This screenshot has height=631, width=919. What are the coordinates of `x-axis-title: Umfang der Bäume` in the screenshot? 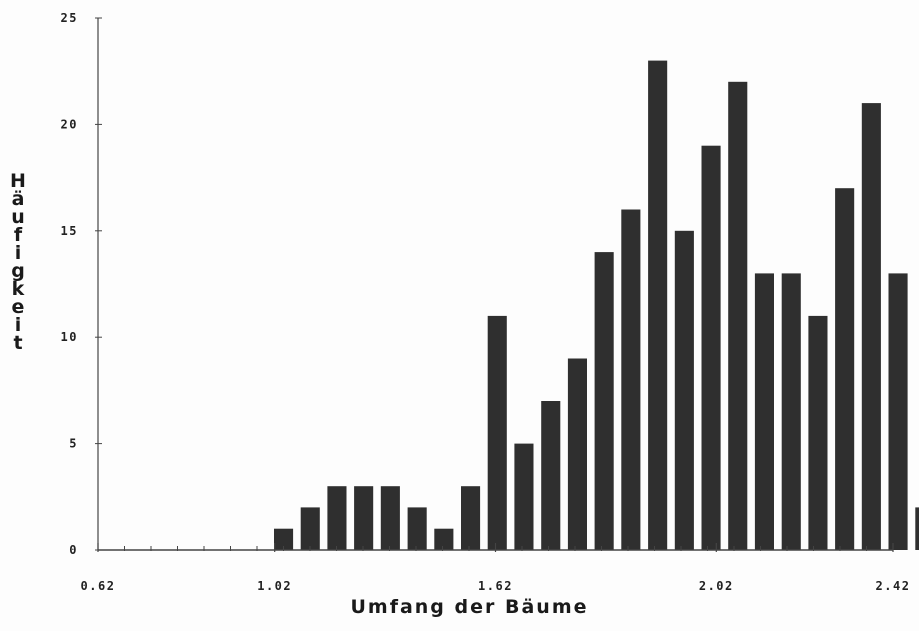 It's located at (469, 607).